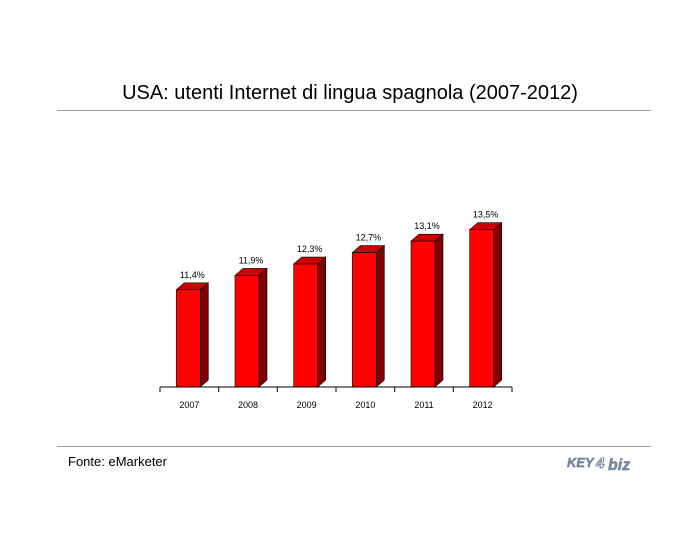 The height and width of the screenshot is (550, 700). What do you see at coordinates (365, 405) in the screenshot?
I see `x-tick-label-2010: 2010` at bounding box center [365, 405].